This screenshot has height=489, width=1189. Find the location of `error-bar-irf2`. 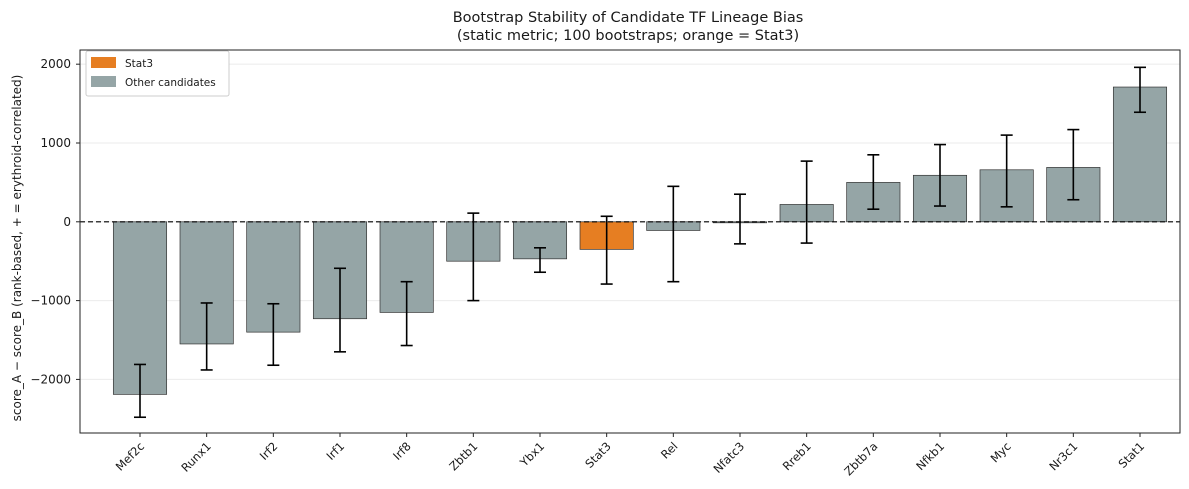

error-bar-irf2 is located at coordinates (273, 334).